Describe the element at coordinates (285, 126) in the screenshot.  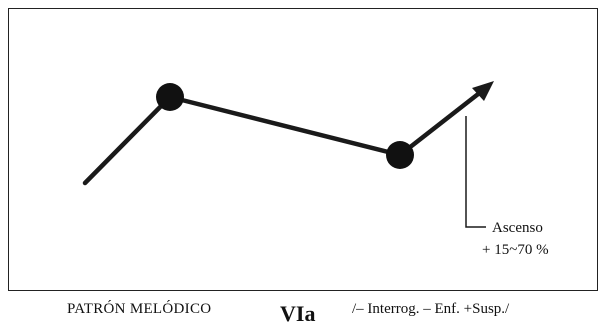
I see `contour-segment-fall` at that location.